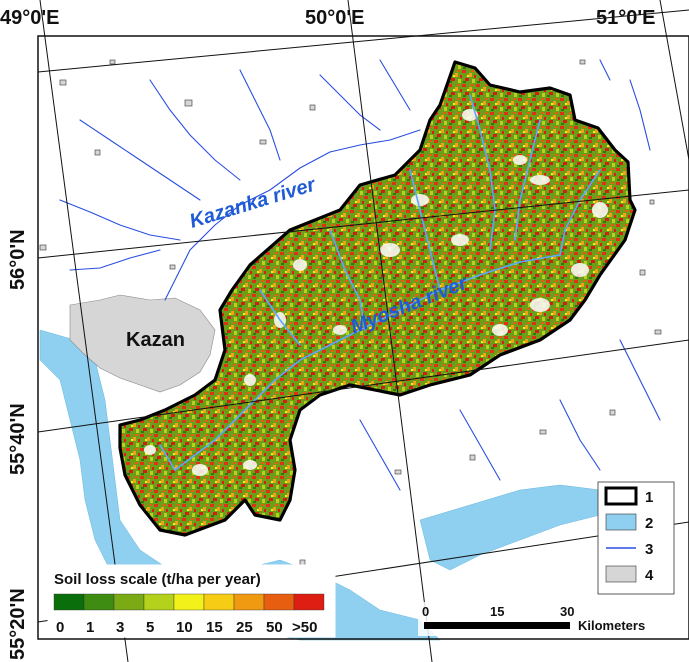 This screenshot has width=689, height=662. Describe the element at coordinates (60, 627) in the screenshot. I see `soil-legend-class-0: 0` at that location.